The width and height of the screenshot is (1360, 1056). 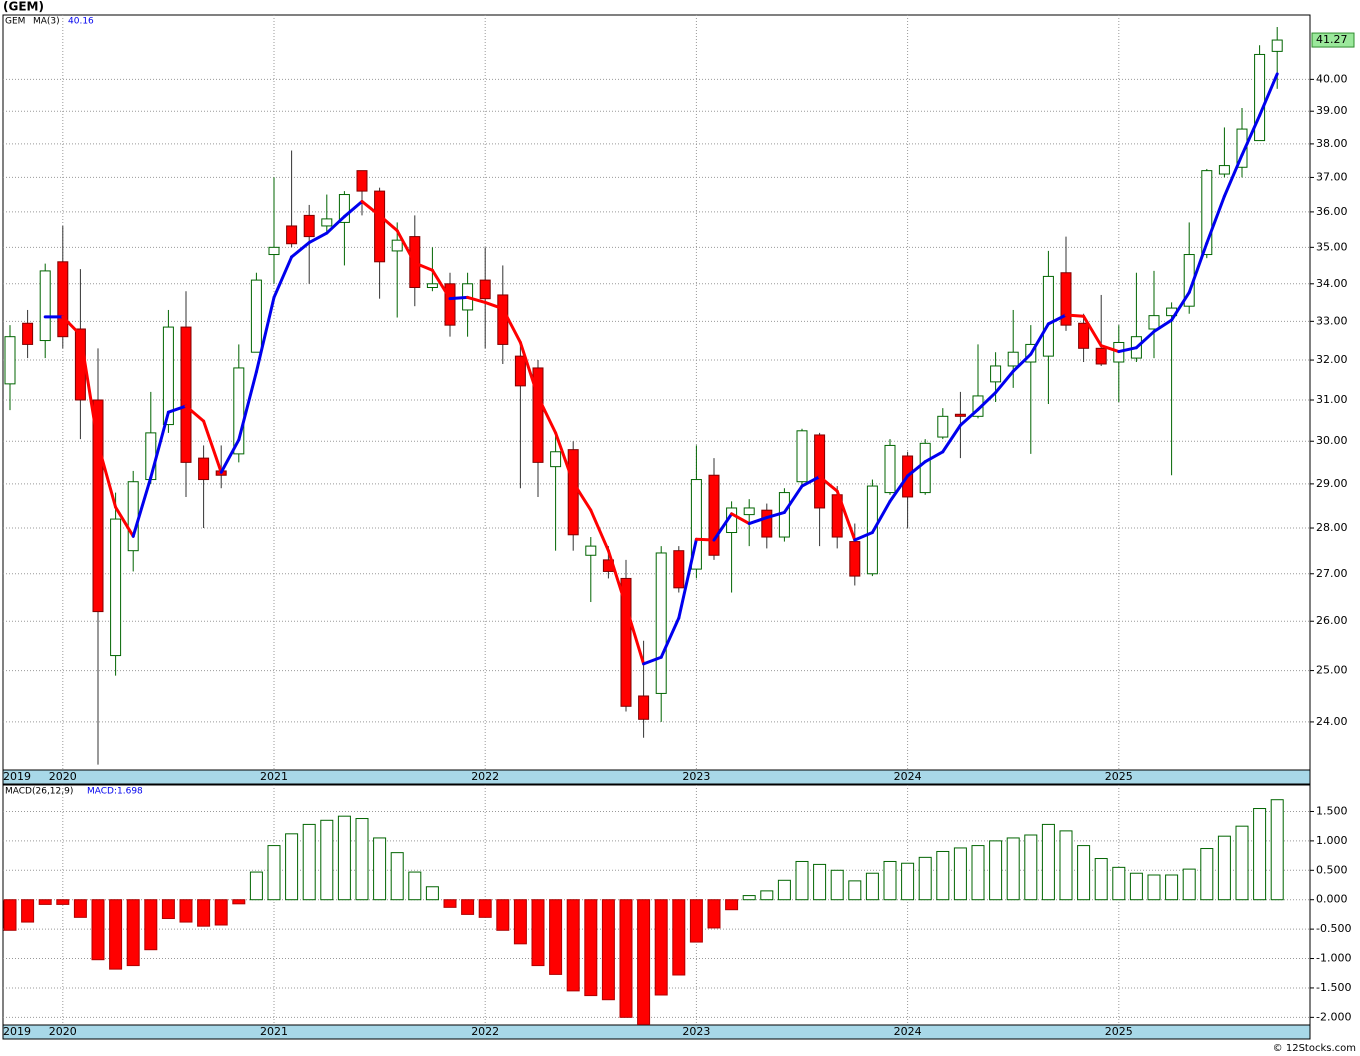 I want to click on y-tick-label: 25.00, so click(x=1332, y=670).